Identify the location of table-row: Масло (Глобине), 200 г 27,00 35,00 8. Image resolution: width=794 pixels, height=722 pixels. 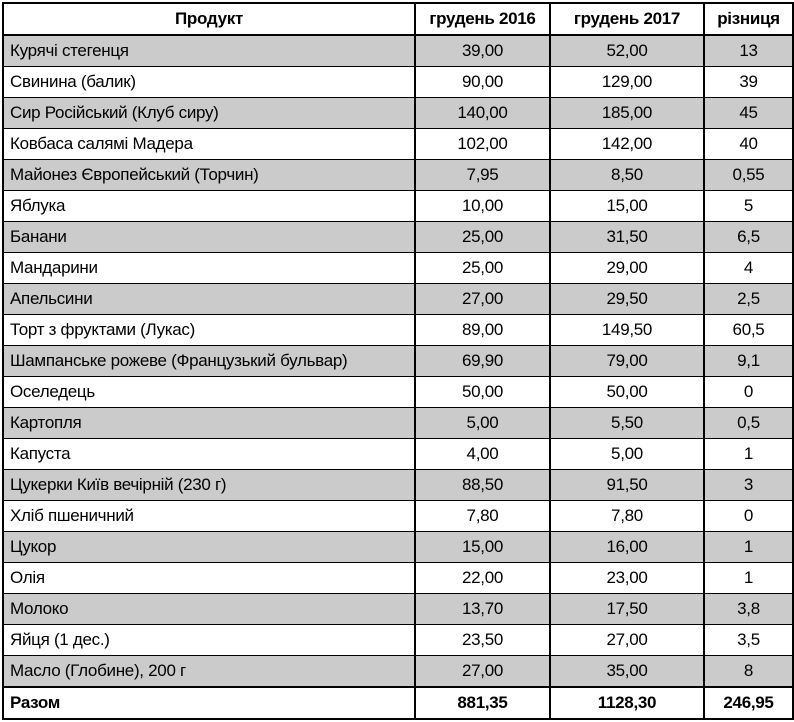
(398, 671).